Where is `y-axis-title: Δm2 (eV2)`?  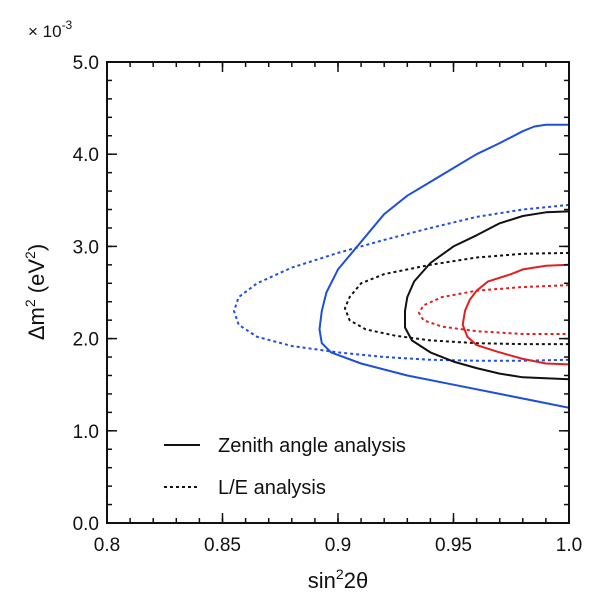 y-axis-title: Δm2 (eV2) is located at coordinates (35, 292).